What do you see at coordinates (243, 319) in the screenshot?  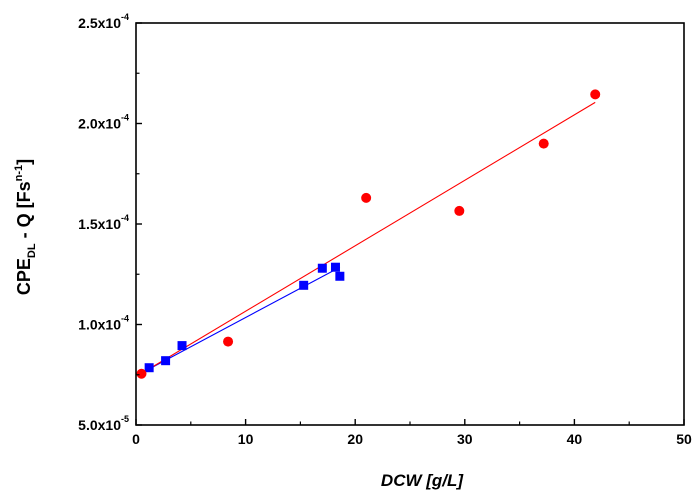 I see `series-0-fit-line` at bounding box center [243, 319].